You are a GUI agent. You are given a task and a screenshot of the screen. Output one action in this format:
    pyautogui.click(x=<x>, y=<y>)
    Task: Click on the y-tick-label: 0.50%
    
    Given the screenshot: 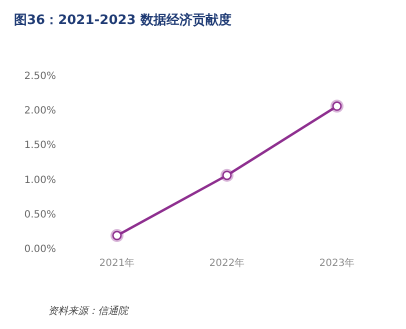 What is the action you would take?
    pyautogui.click(x=40, y=214)
    